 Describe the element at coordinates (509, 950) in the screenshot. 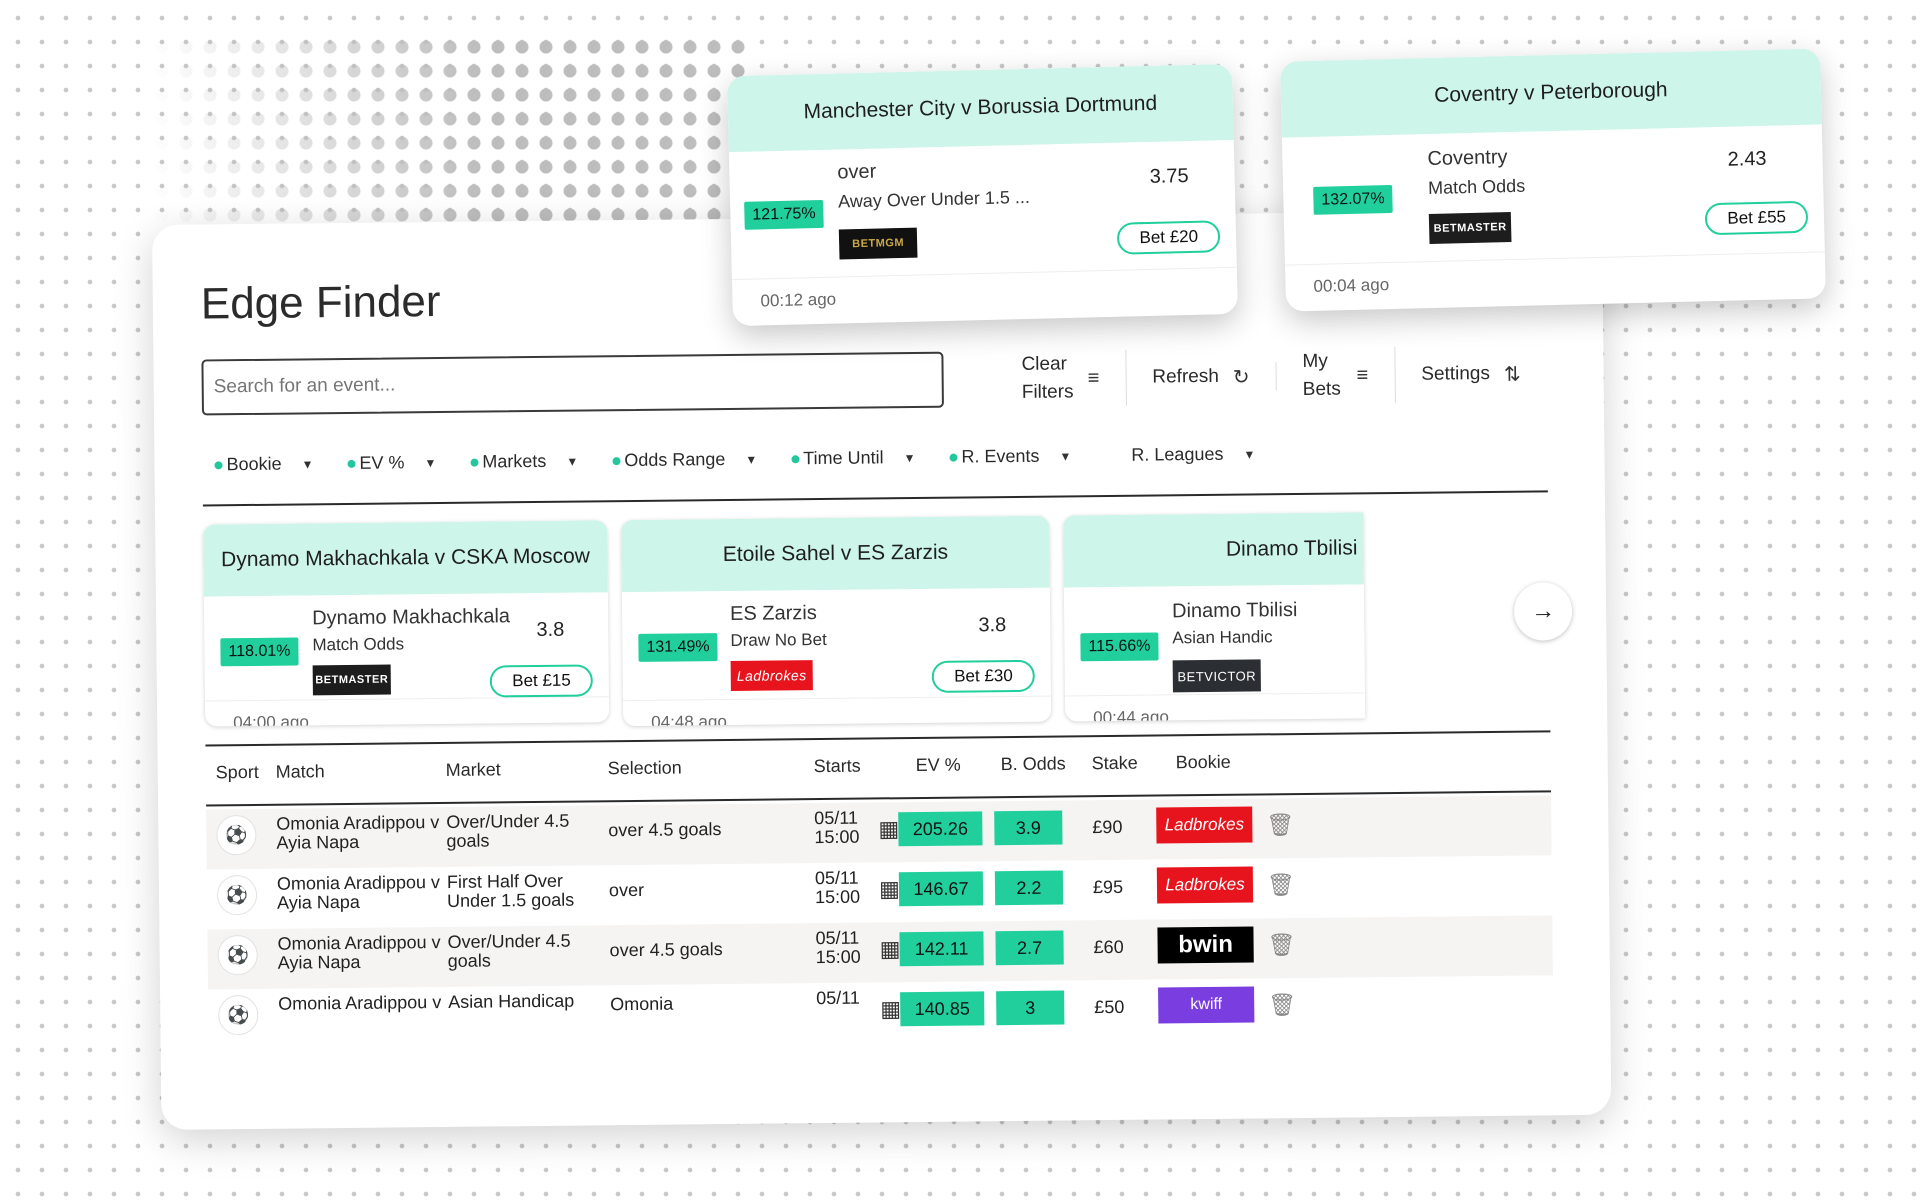

I see `row-market: Over/Under 4.5 goals` at that location.